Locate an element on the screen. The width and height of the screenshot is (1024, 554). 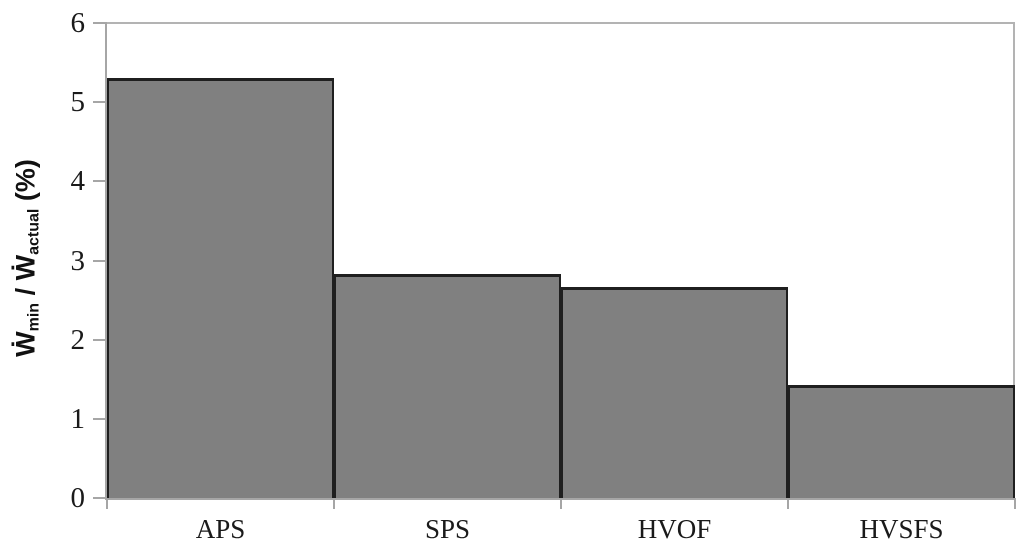
y-tick-label-0: 0 is located at coordinates (78, 498).